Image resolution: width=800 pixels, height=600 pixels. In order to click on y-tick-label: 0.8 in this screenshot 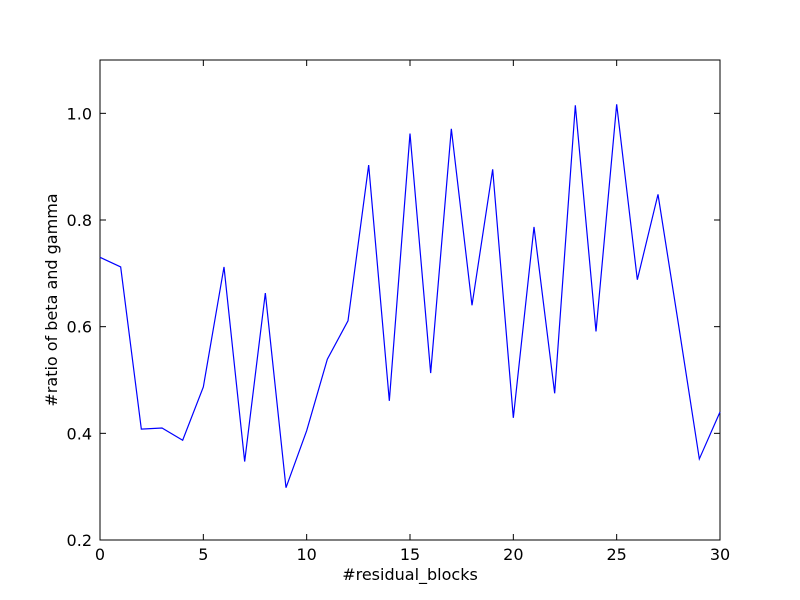, I will do `click(79, 220)`.